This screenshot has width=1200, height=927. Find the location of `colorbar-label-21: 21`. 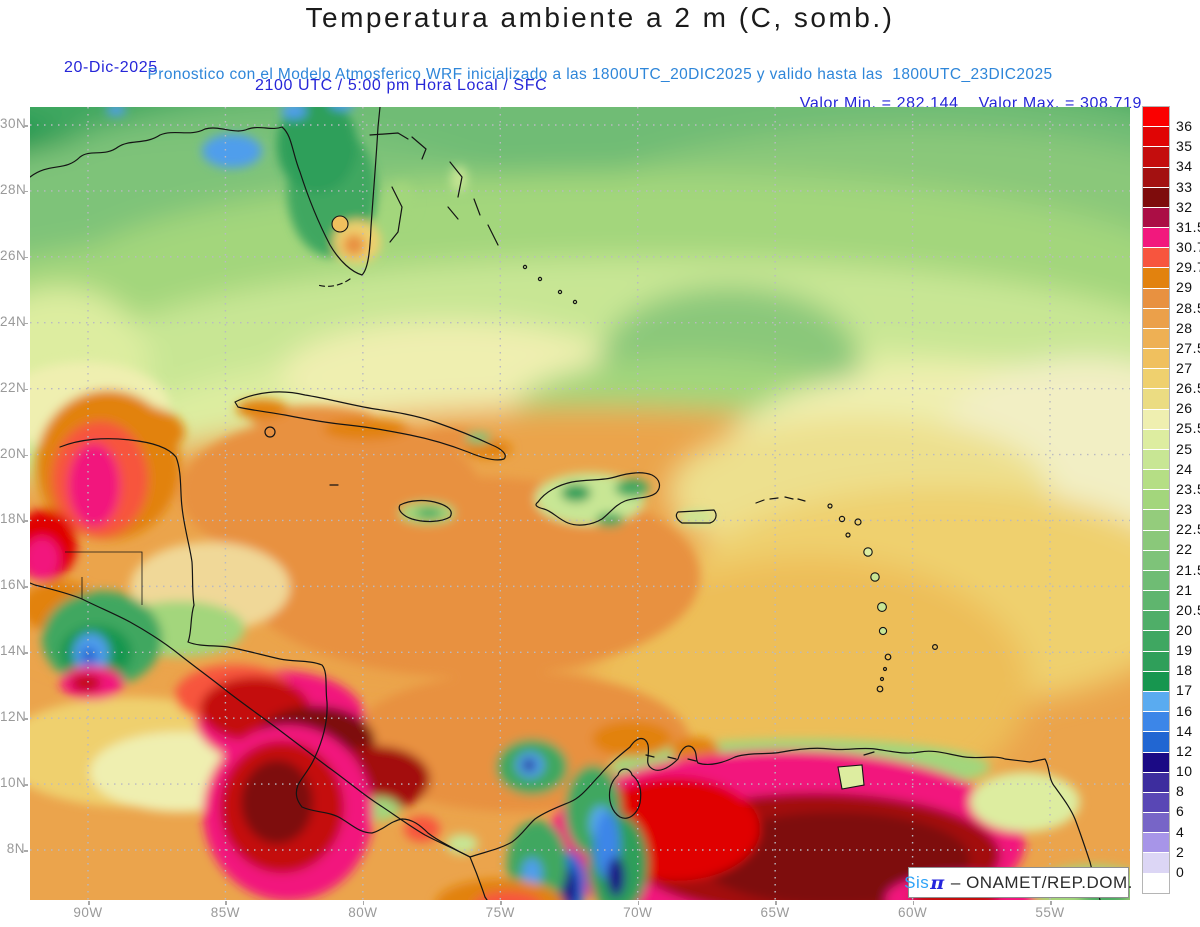

colorbar-label-21: 21 is located at coordinates (1184, 589).